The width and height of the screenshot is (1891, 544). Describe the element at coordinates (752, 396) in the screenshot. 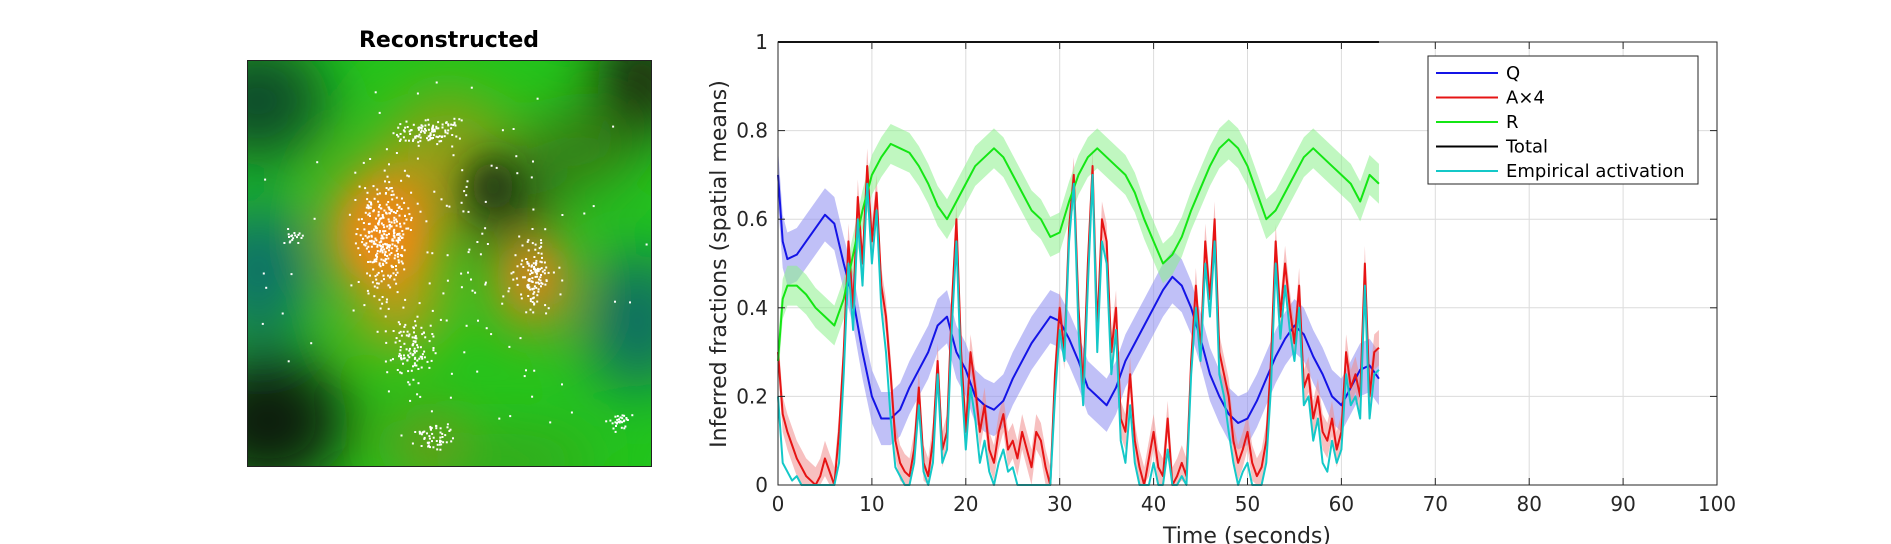

I see `y-tick-label-1: 0.2` at that location.